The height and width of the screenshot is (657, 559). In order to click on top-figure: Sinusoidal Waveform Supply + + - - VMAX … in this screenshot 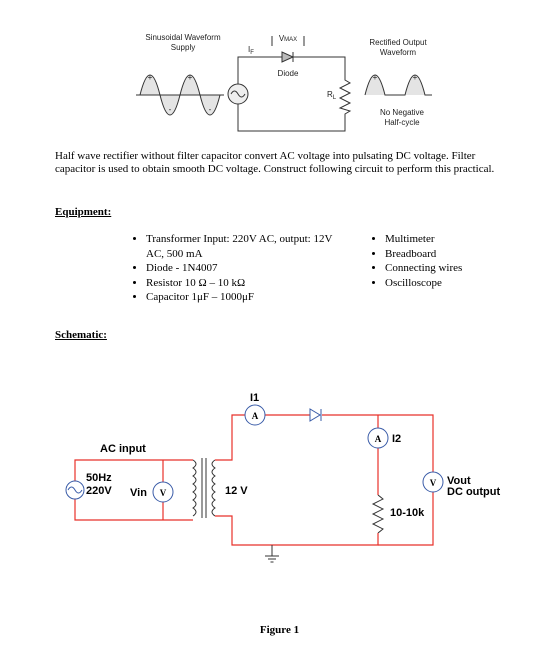, I will do `click(284, 82)`.